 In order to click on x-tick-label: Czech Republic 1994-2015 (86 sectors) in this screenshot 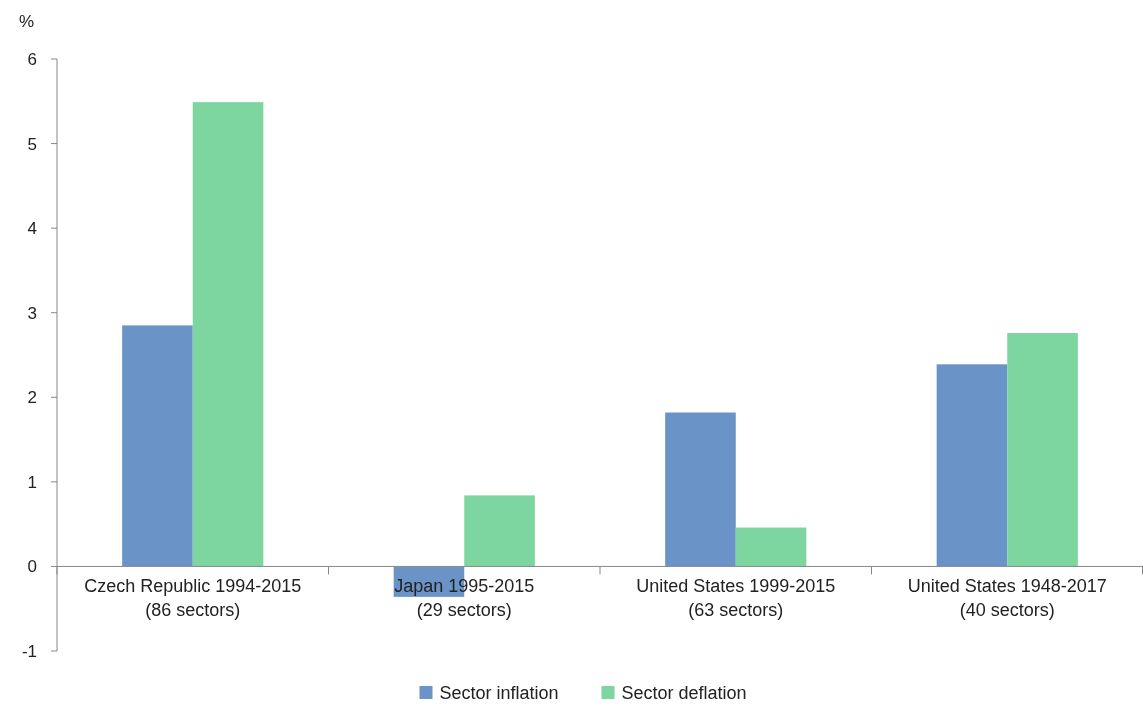, I will do `click(193, 598)`.